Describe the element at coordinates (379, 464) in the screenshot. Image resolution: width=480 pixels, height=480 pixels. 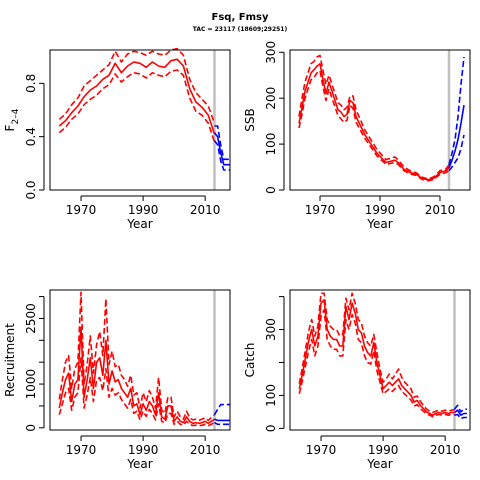
I see `catch-x-axis-label: Year` at that location.